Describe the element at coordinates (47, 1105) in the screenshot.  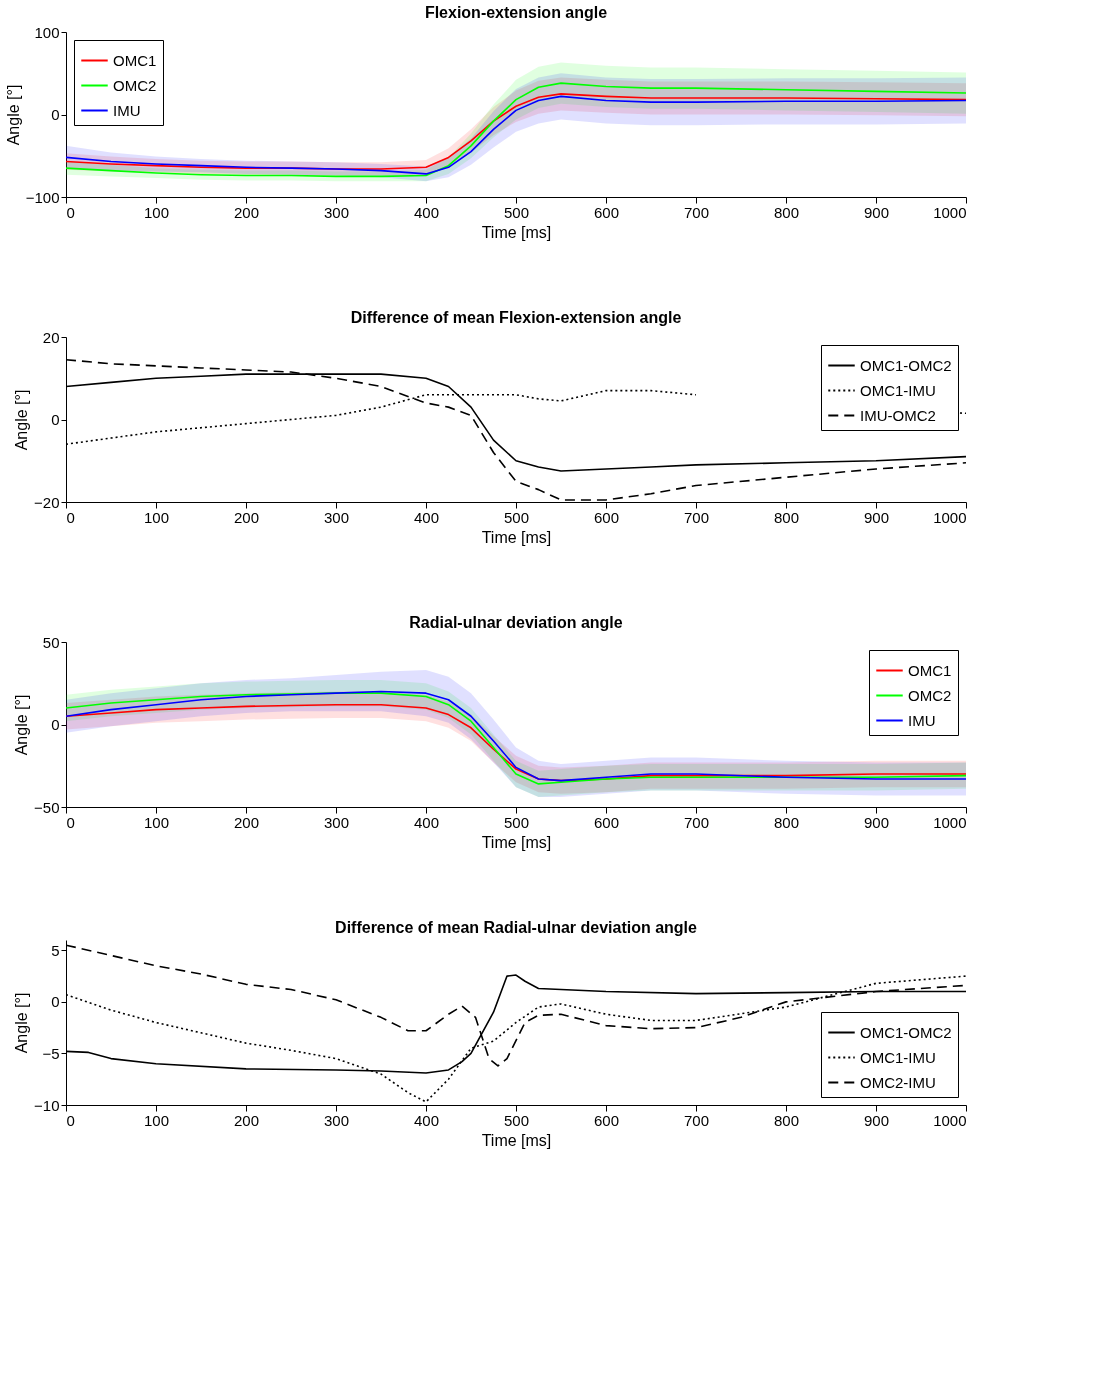
I see `y-tick-label: −10` at that location.